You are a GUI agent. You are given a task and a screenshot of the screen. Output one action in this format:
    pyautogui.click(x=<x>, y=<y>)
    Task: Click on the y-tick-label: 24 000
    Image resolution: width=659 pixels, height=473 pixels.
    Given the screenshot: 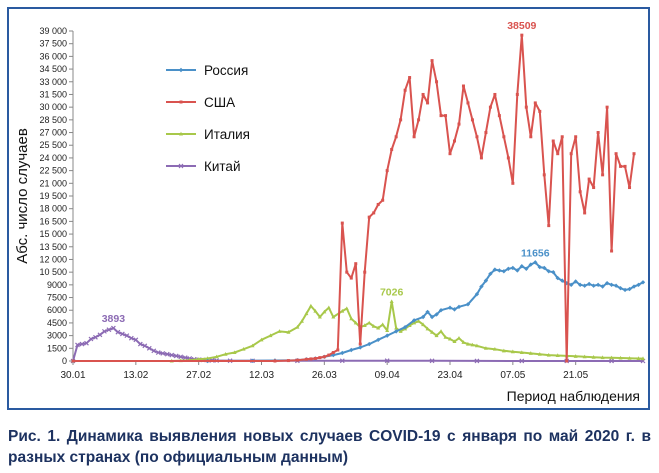 What is the action you would take?
    pyautogui.click(x=53, y=158)
    